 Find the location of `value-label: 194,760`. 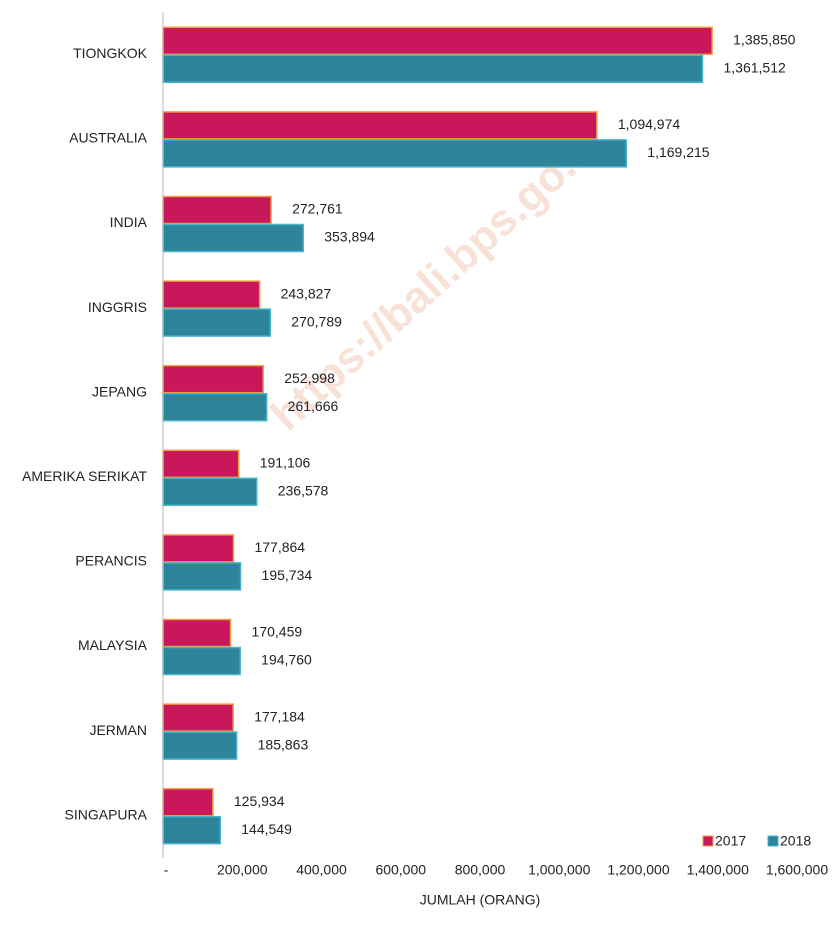

value-label: 194,760 is located at coordinates (286, 660).